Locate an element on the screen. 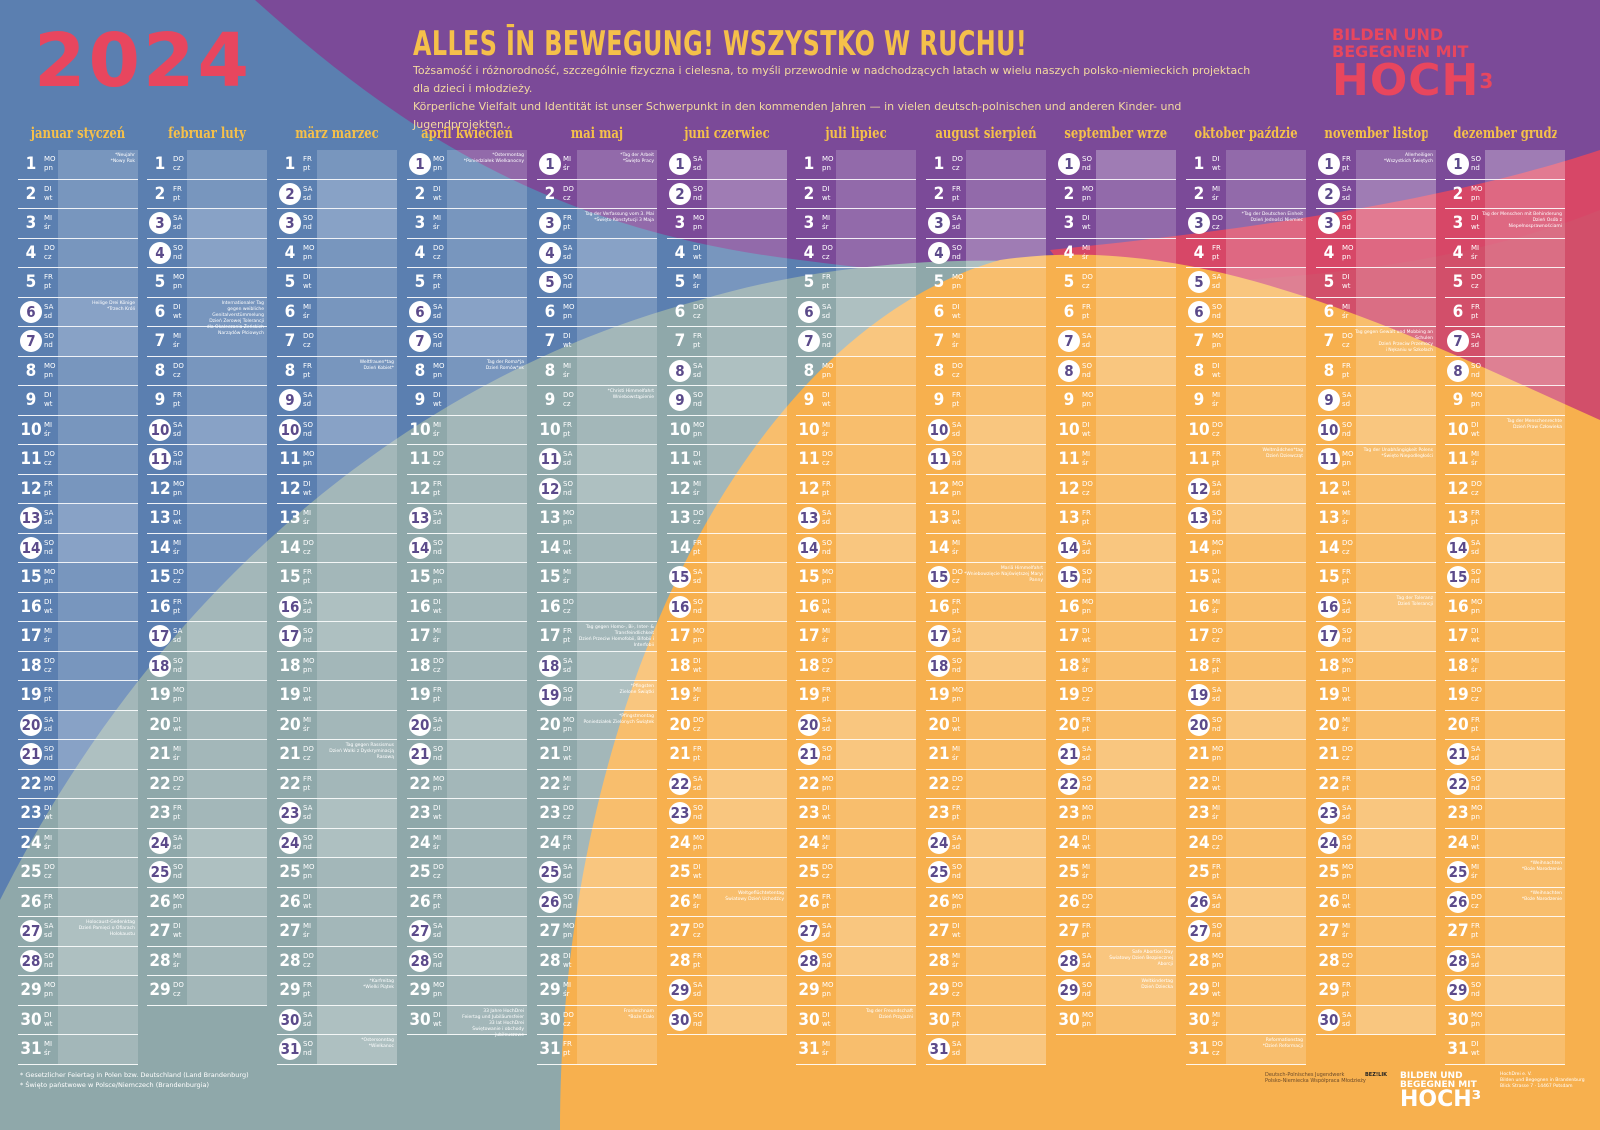 The height and width of the screenshot is (1130, 1600). day-row: 3 MI śr is located at coordinates (467, 224).